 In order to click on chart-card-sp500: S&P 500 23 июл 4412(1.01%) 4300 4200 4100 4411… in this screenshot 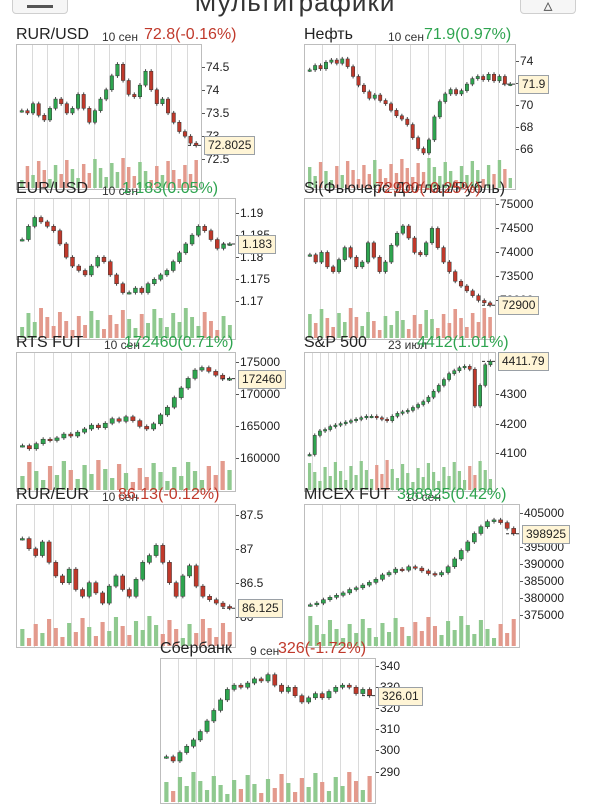, I will do `click(440, 415)`.